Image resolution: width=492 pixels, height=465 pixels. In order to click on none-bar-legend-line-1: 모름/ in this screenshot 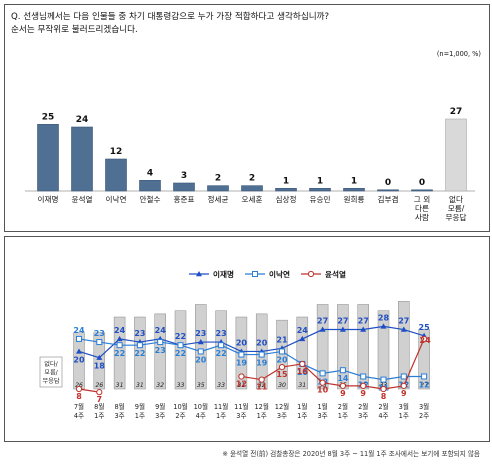, I will do `click(51, 373)`.